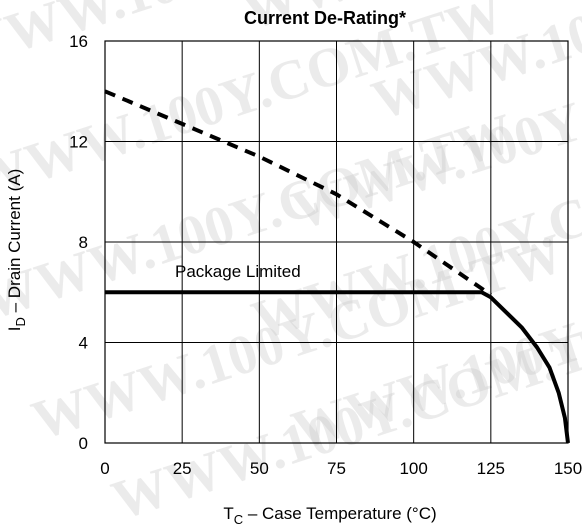 The image size is (582, 531). Describe the element at coordinates (336, 468) in the screenshot. I see `x-tick-label-75: 75` at that location.